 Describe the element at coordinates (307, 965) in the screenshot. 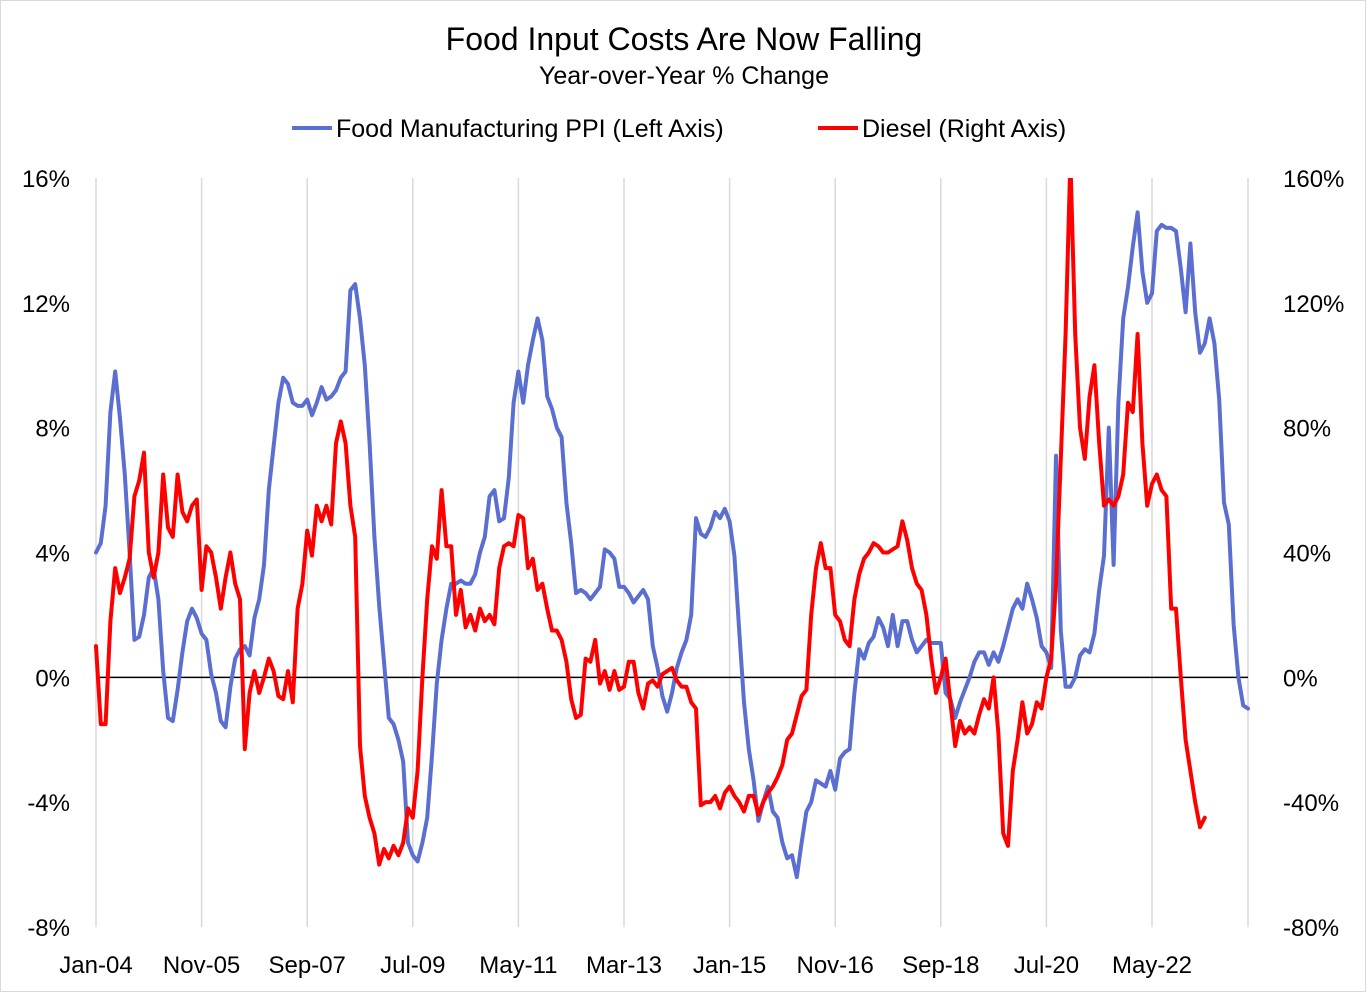

I see `x-tick-label: Sep-07` at that location.